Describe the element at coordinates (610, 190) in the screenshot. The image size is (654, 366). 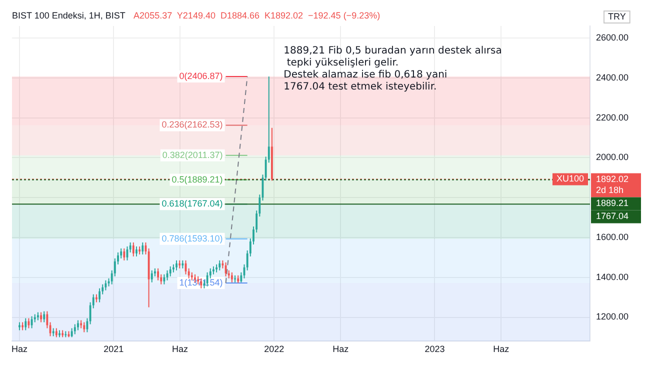
I see `text: 2d 18h` at that location.